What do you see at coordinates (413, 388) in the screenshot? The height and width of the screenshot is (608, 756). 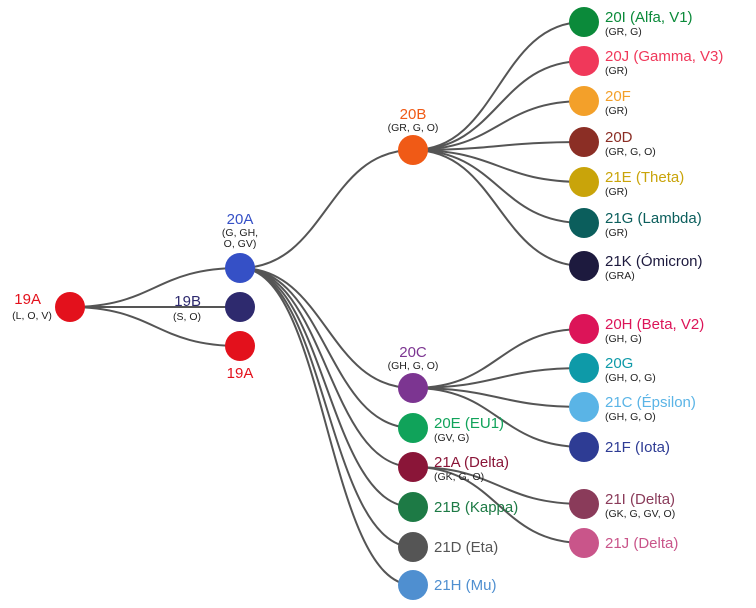 I see `node-20c-circle` at bounding box center [413, 388].